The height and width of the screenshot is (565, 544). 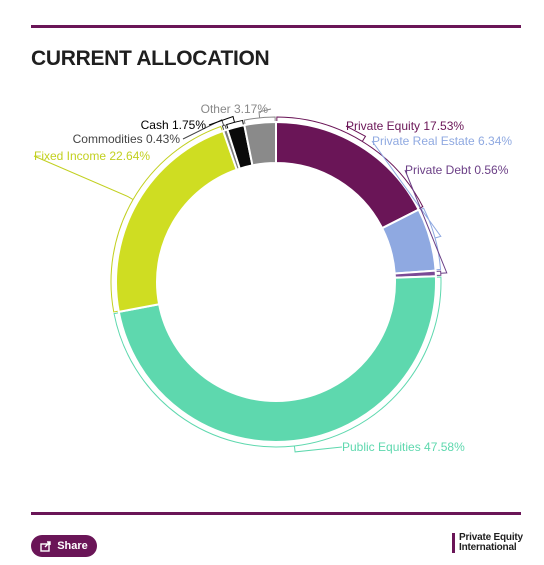 I want to click on share-label: Share, so click(x=72, y=546).